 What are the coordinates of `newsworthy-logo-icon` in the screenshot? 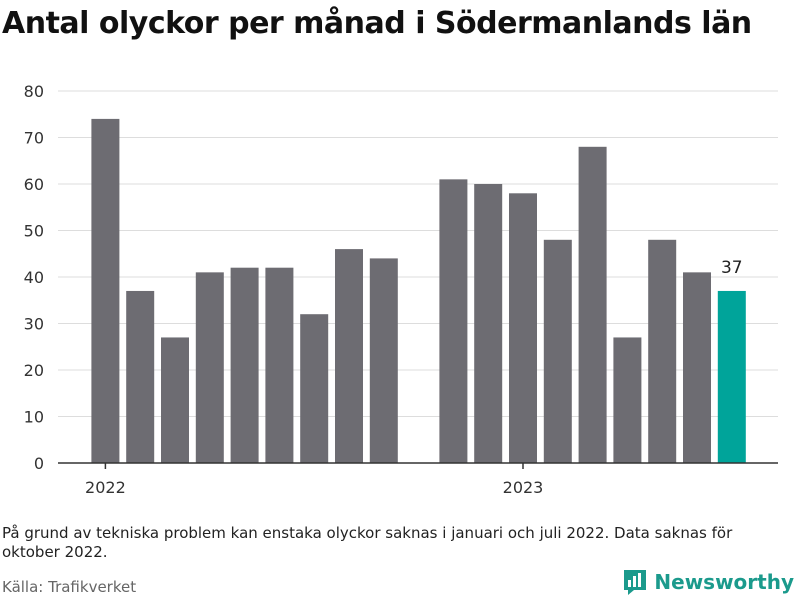 It's located at (635, 582).